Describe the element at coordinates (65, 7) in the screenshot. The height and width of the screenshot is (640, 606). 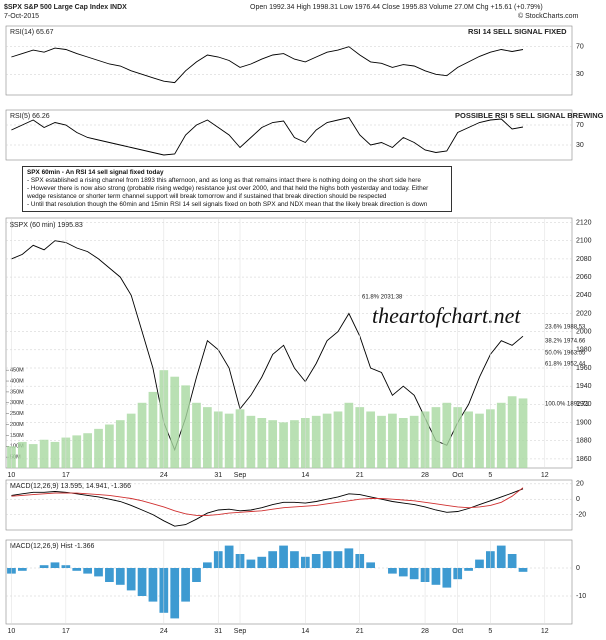
I see `chart-title: $SPX S&P 500 Large Cap Index INDX` at that location.